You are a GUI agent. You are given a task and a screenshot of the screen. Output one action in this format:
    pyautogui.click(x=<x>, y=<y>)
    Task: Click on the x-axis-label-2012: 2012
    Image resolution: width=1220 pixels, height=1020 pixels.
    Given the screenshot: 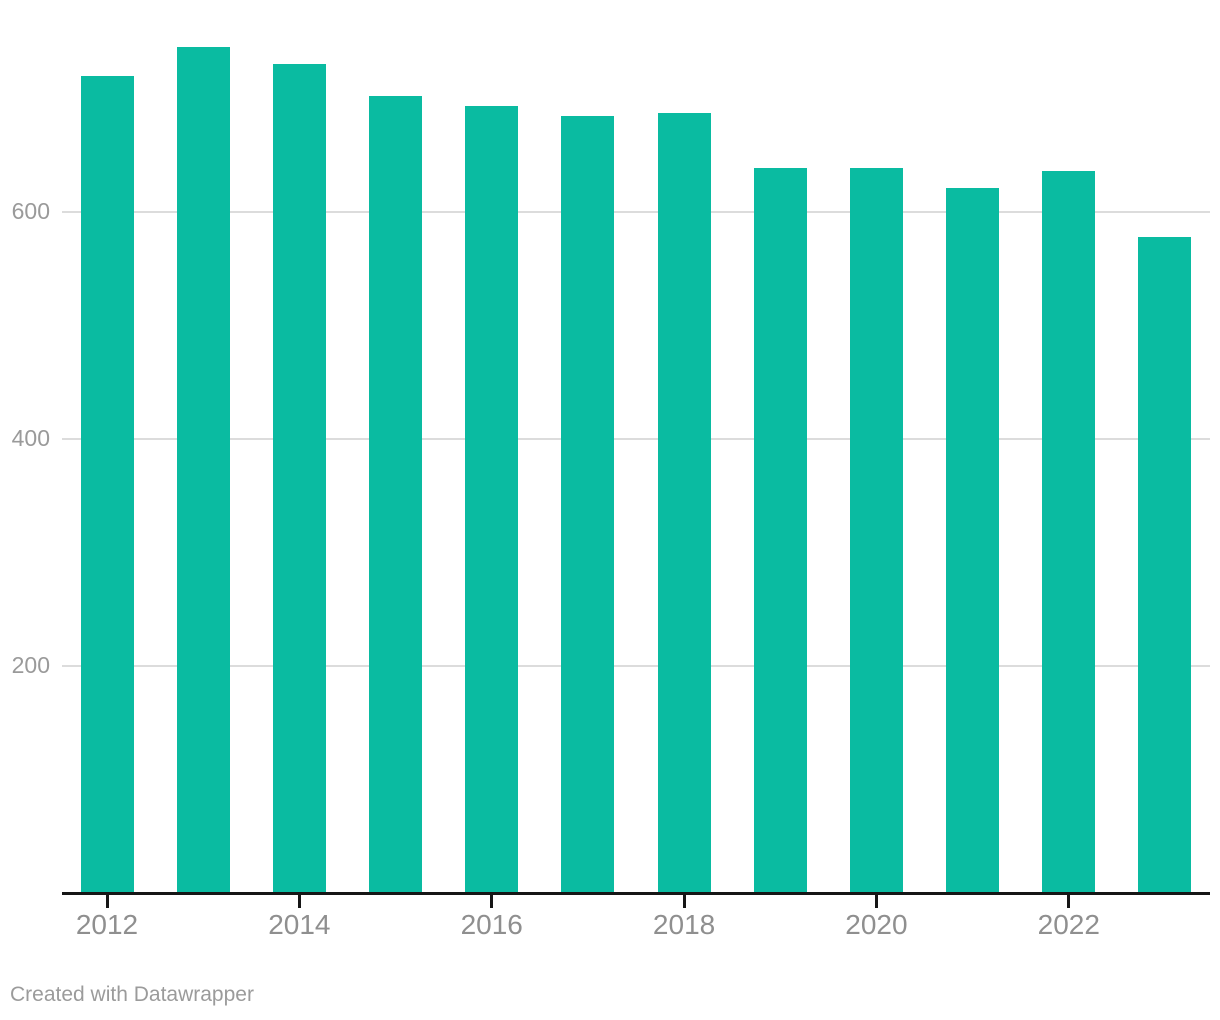 What is the action you would take?
    pyautogui.click(x=107, y=924)
    